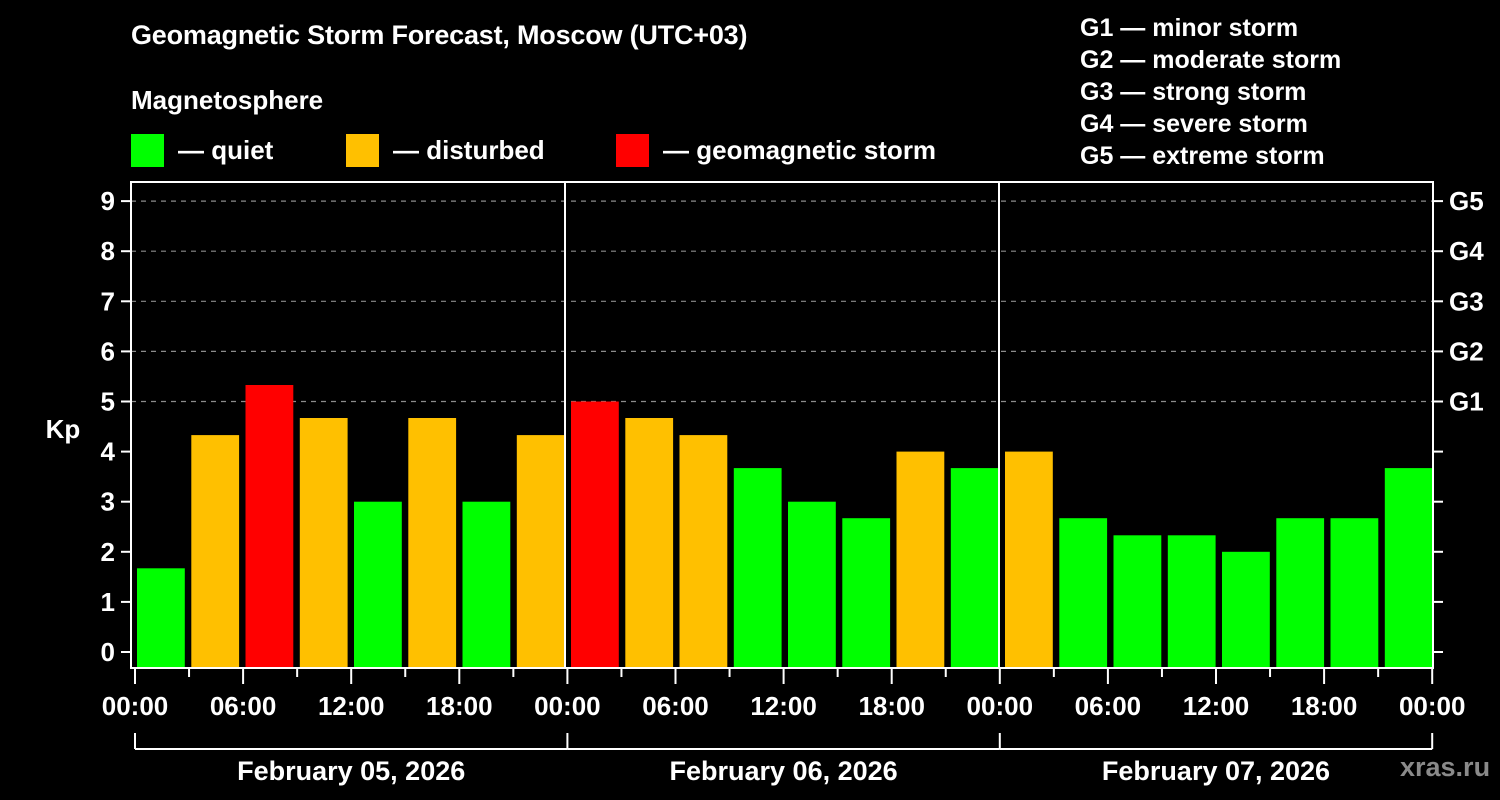 Image resolution: width=1500 pixels, height=800 pixels. Describe the element at coordinates (469, 150) in the screenshot. I see `legend-label-disturbed: — disturbed` at that location.